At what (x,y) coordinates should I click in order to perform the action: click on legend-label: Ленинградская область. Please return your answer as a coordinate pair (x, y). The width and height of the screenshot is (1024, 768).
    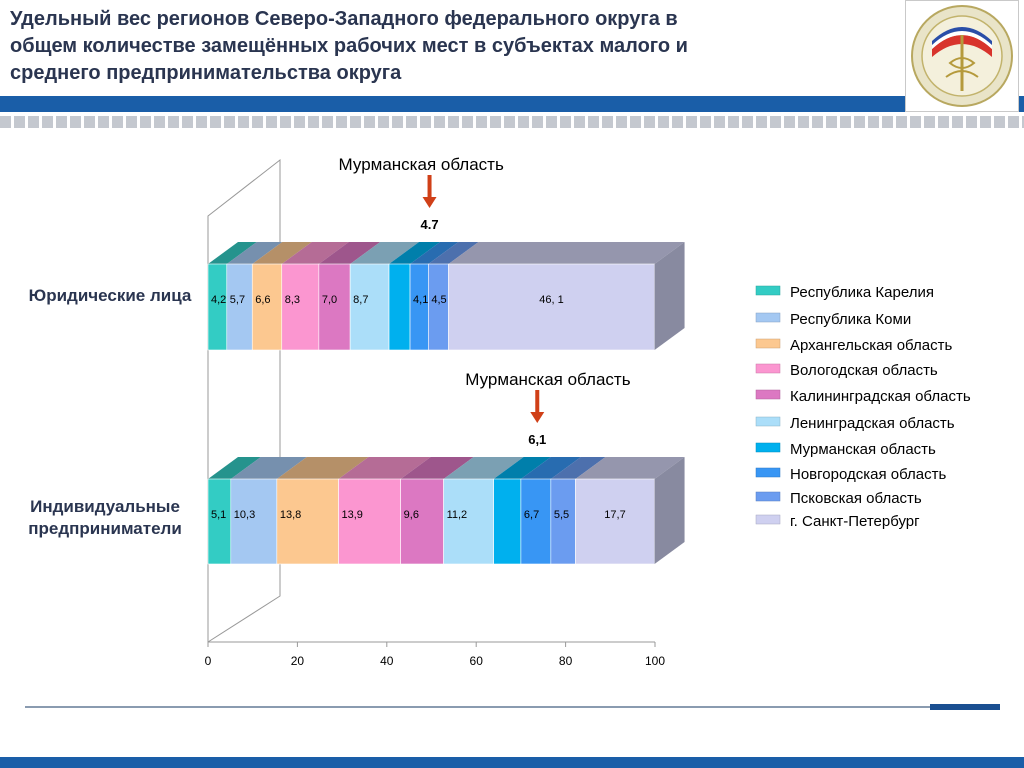
    Looking at the image, I should click on (872, 423).